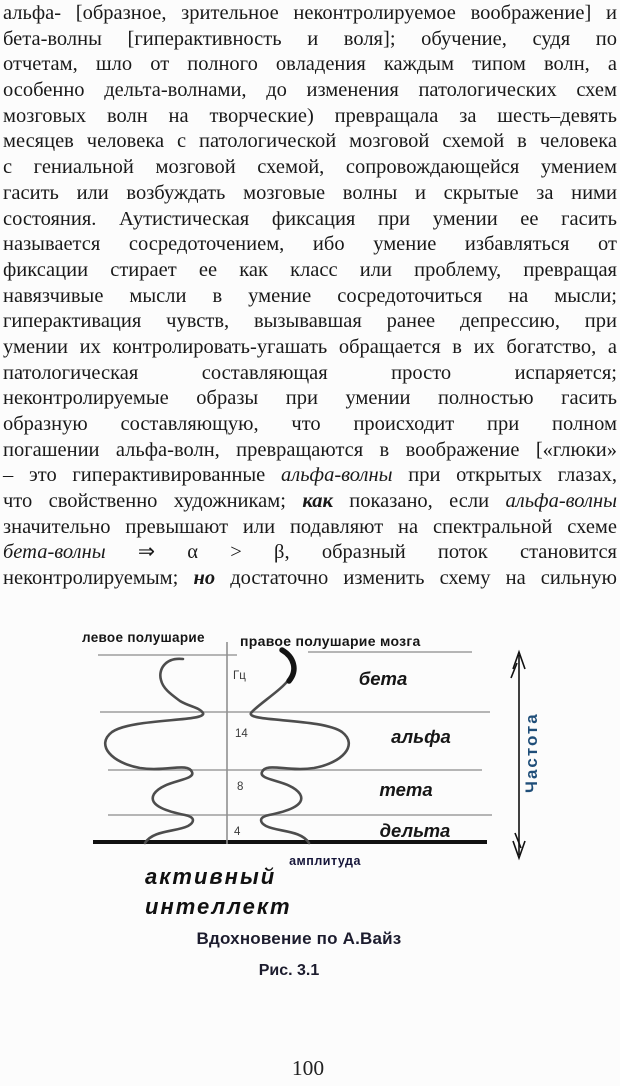  I want to click on curve-accent-stroke, so click(288, 665).